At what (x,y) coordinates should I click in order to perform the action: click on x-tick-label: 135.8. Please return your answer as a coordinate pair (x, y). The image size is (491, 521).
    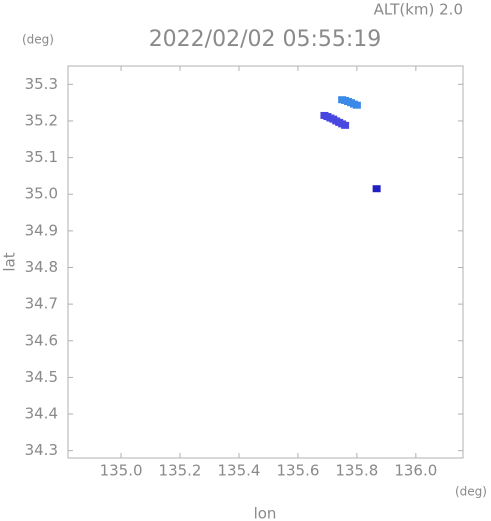
    Looking at the image, I should click on (356, 471).